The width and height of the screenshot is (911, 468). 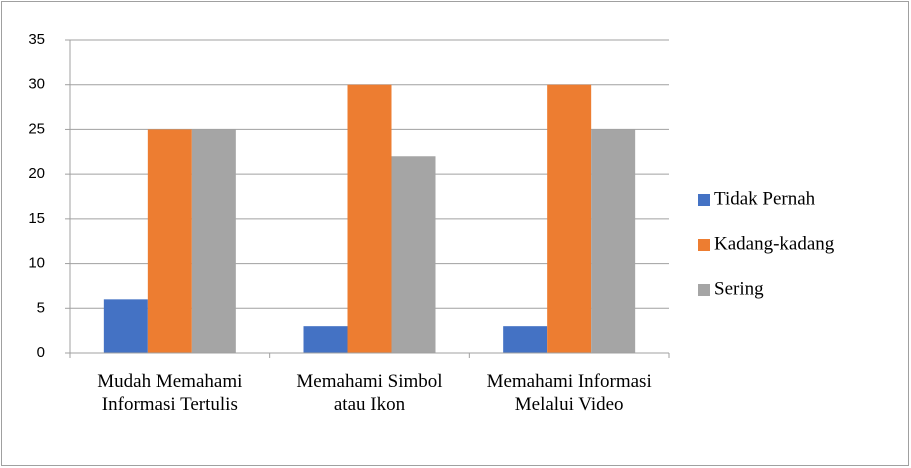 What do you see at coordinates (36, 84) in the screenshot?
I see `y-tick-label: 30` at bounding box center [36, 84].